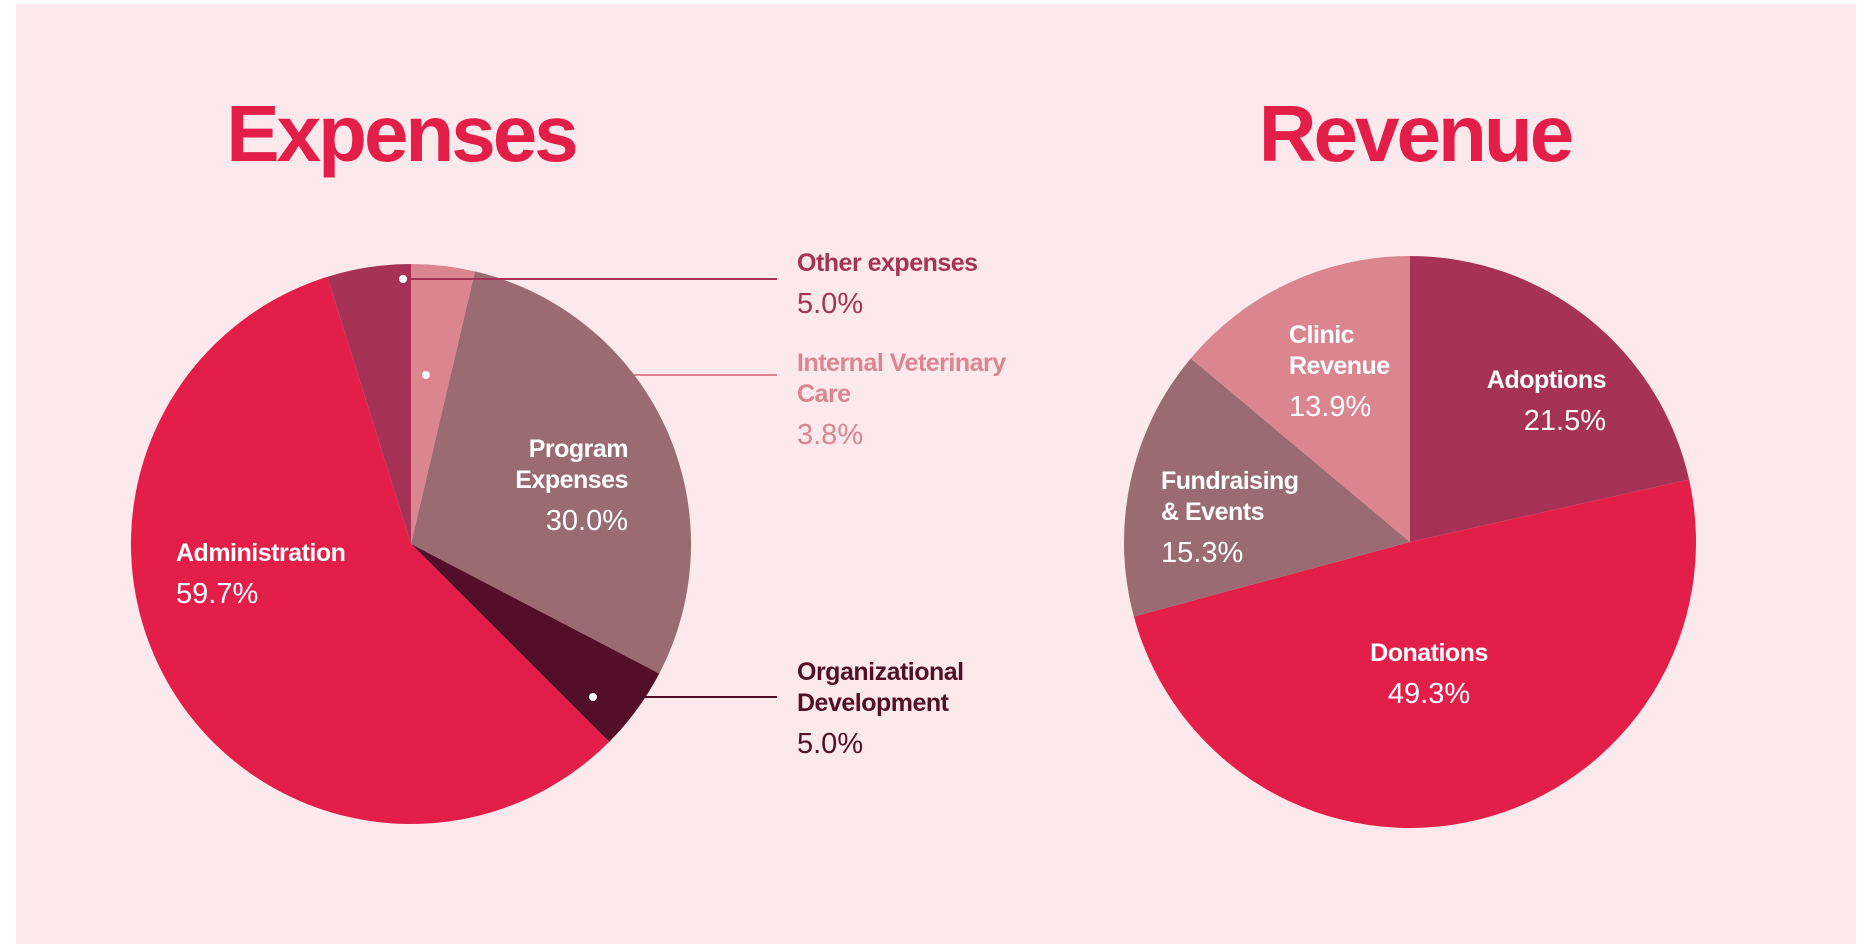 This screenshot has height=948, width=1868. What do you see at coordinates (1506, 401) in the screenshot?
I see `slice-label: Adoptions 21.5%` at bounding box center [1506, 401].